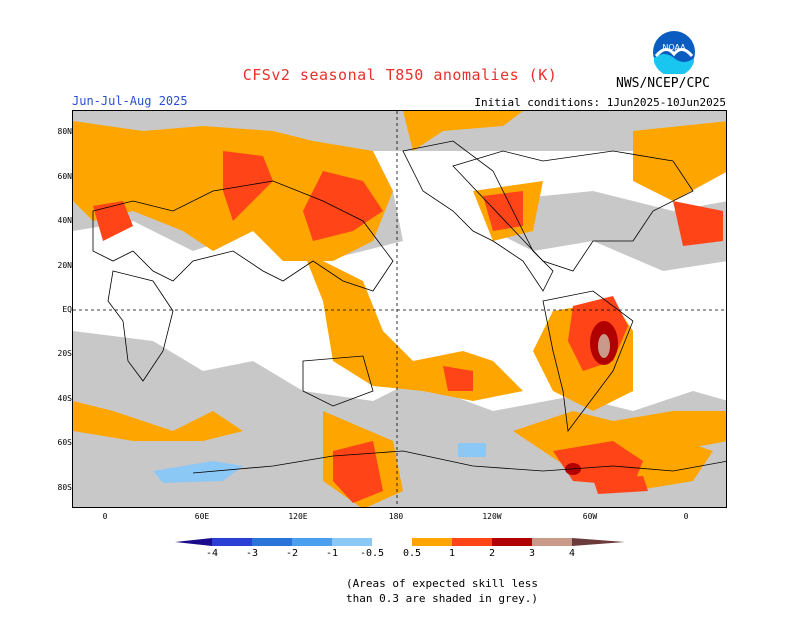 This screenshot has height=618, width=800. What do you see at coordinates (663, 83) in the screenshot?
I see `agency-label: NWS/NCEP/CPC` at bounding box center [663, 83].